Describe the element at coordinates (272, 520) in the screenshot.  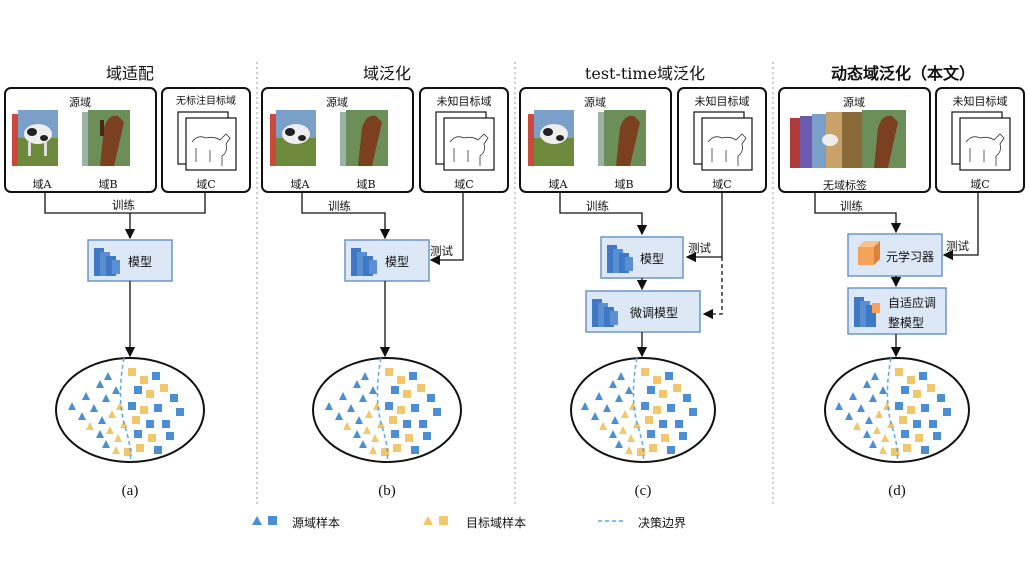
I see `legend-source-square` at that location.